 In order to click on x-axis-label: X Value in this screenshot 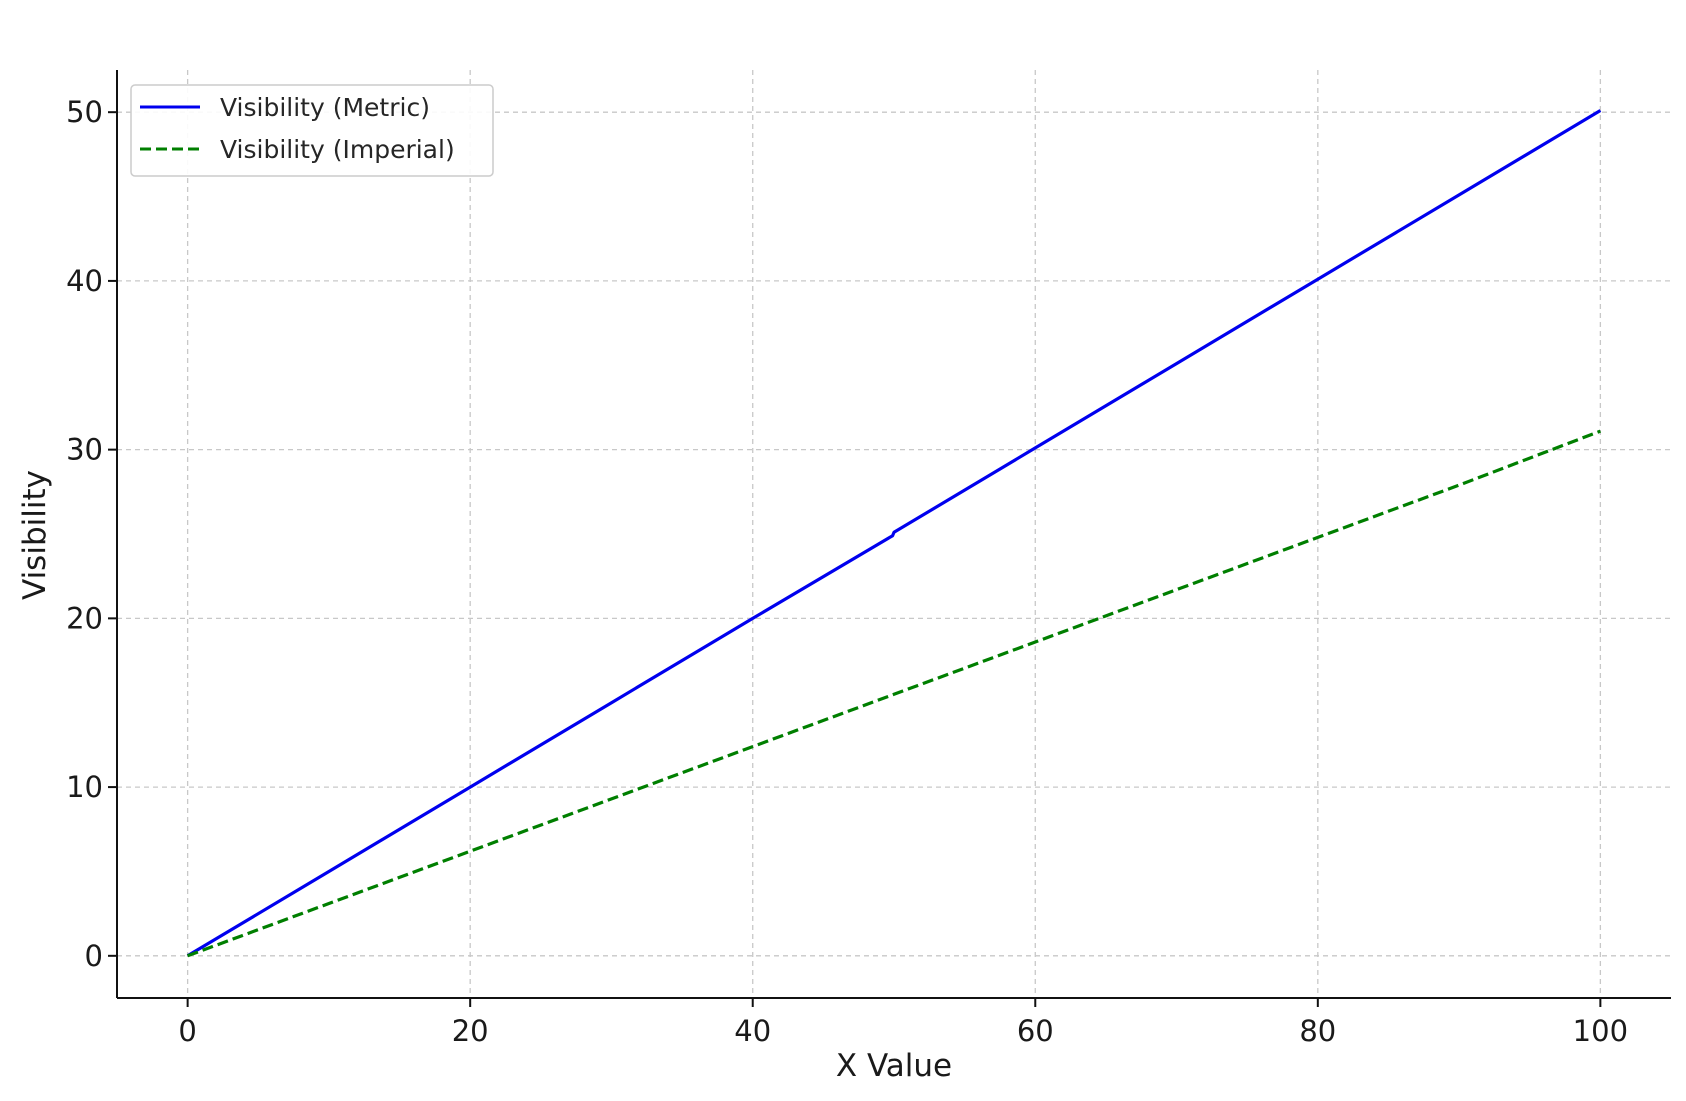, I will do `click(894, 1066)`.